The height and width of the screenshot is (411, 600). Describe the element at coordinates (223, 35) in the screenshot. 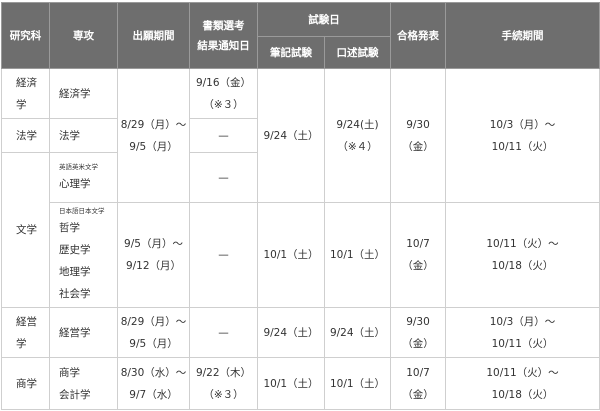

I see `header-screening-result-date: 書類選考 結果通知日` at that location.